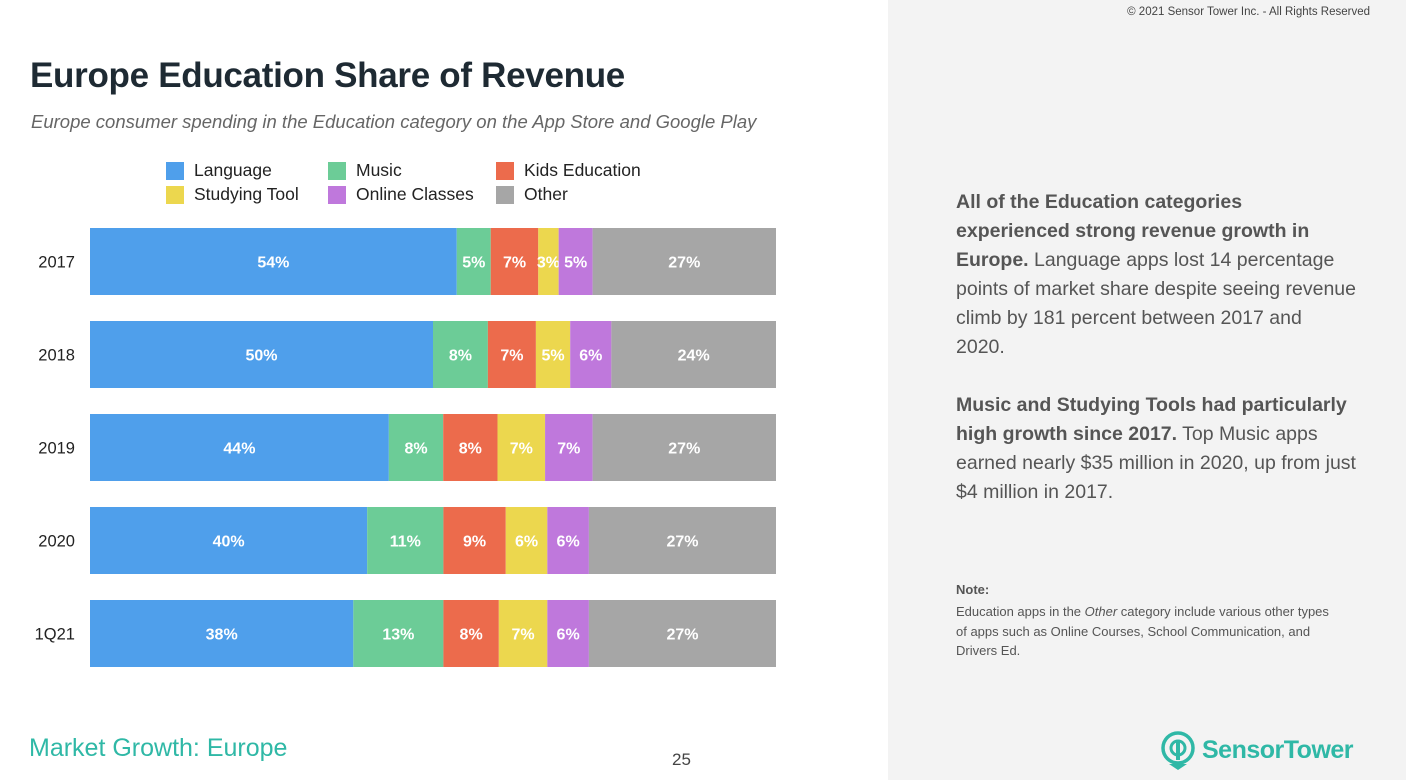  I want to click on bar-online-classes-2019, so click(569, 447).